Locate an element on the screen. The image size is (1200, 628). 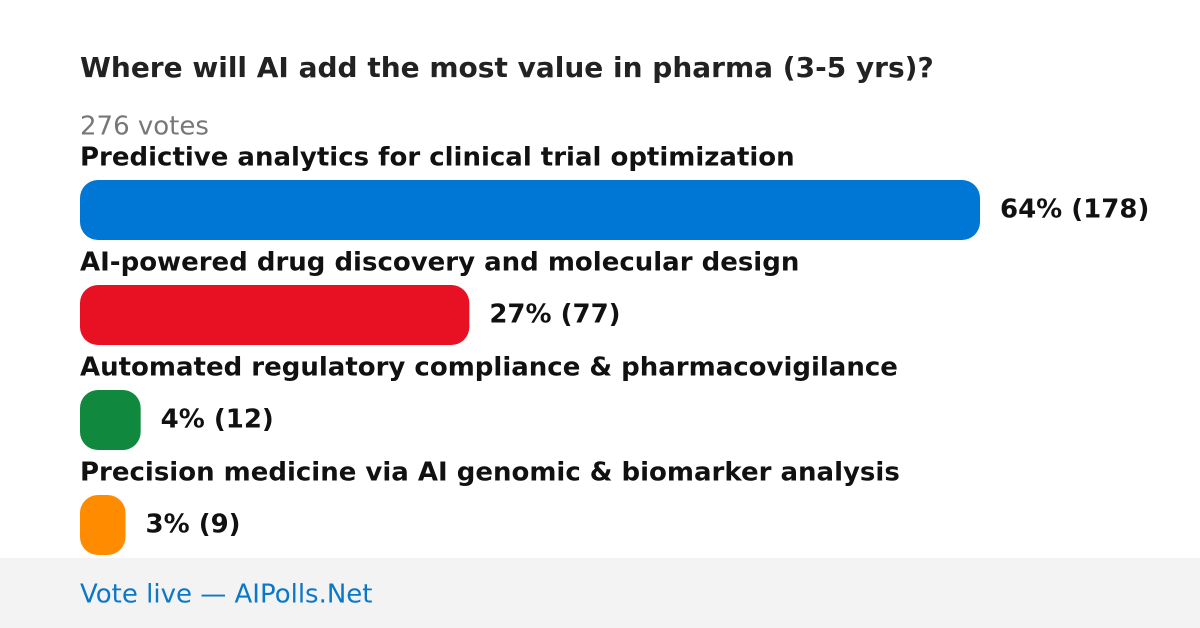
footer-band is located at coordinates (600, 593).